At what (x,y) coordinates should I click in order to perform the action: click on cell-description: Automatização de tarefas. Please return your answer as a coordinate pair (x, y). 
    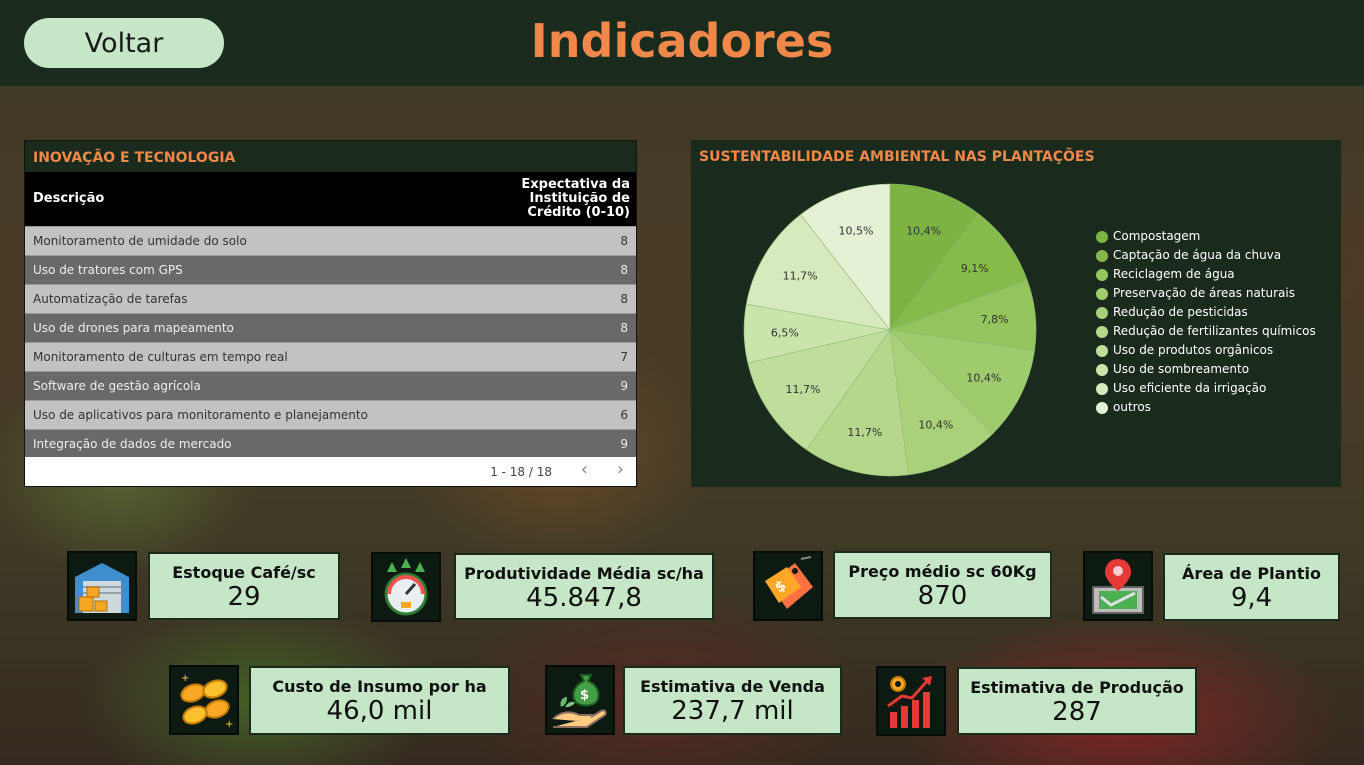
    Looking at the image, I should click on (110, 299).